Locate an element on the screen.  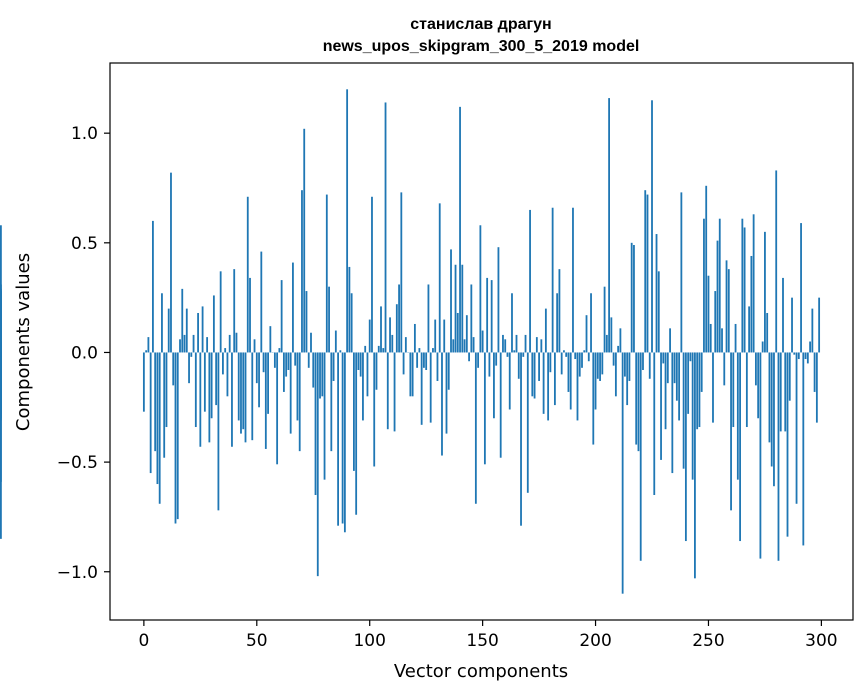
y-tick-label: −1.0 is located at coordinates (77, 573).